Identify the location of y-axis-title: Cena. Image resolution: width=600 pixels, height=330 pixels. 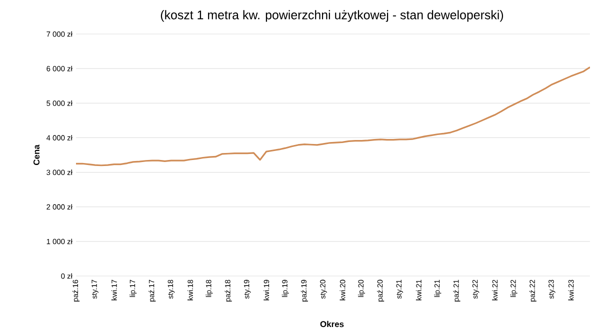
(36, 154).